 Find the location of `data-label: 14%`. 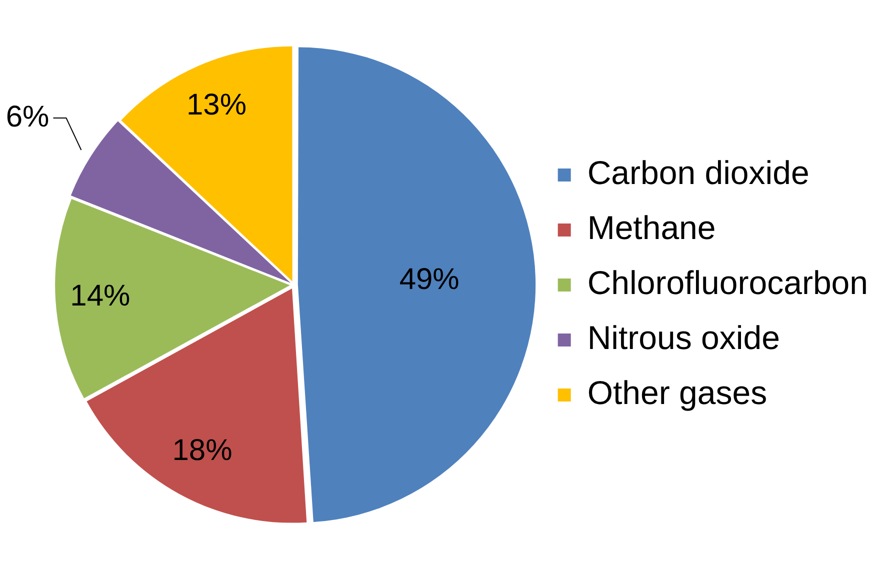

data-label: 14% is located at coordinates (100, 295).